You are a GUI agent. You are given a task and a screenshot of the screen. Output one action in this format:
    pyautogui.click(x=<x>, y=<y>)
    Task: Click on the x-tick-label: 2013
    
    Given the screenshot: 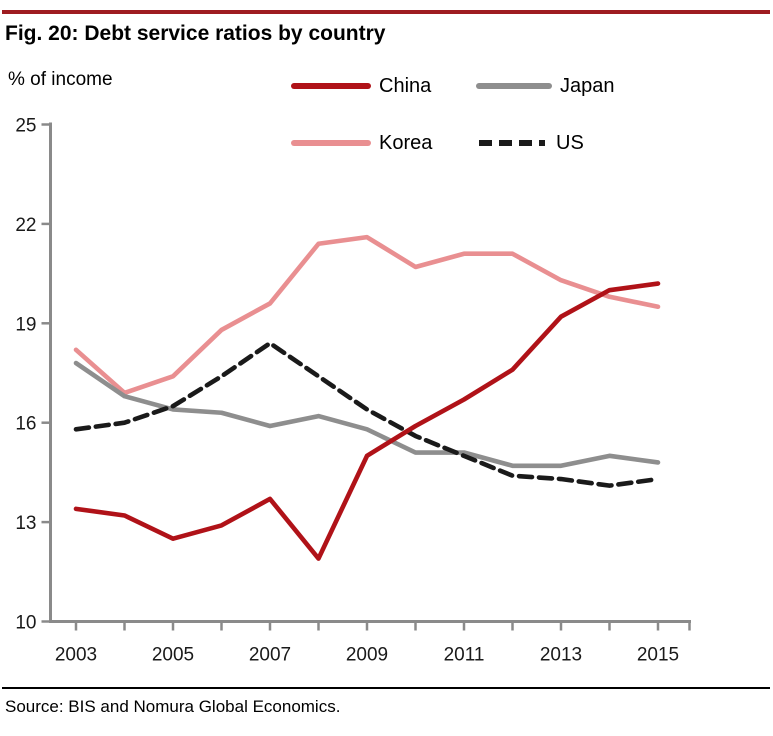 What is the action you would take?
    pyautogui.click(x=561, y=655)
    